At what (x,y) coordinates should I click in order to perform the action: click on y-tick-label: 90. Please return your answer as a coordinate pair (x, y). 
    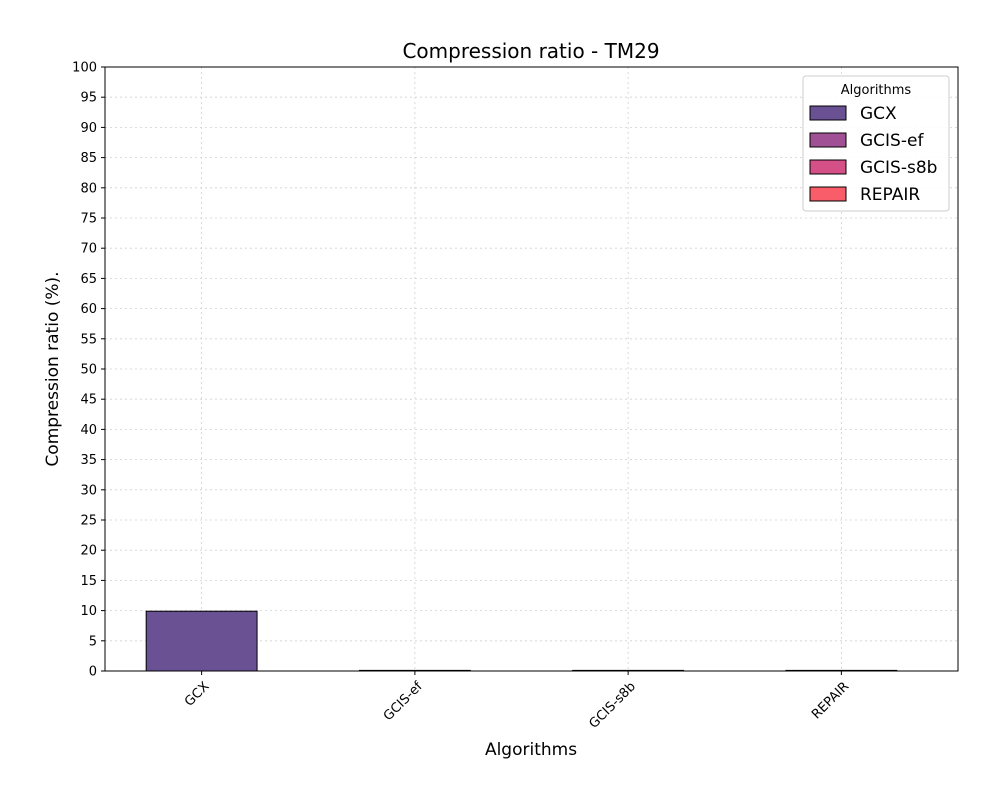
    Looking at the image, I should click on (88, 128).